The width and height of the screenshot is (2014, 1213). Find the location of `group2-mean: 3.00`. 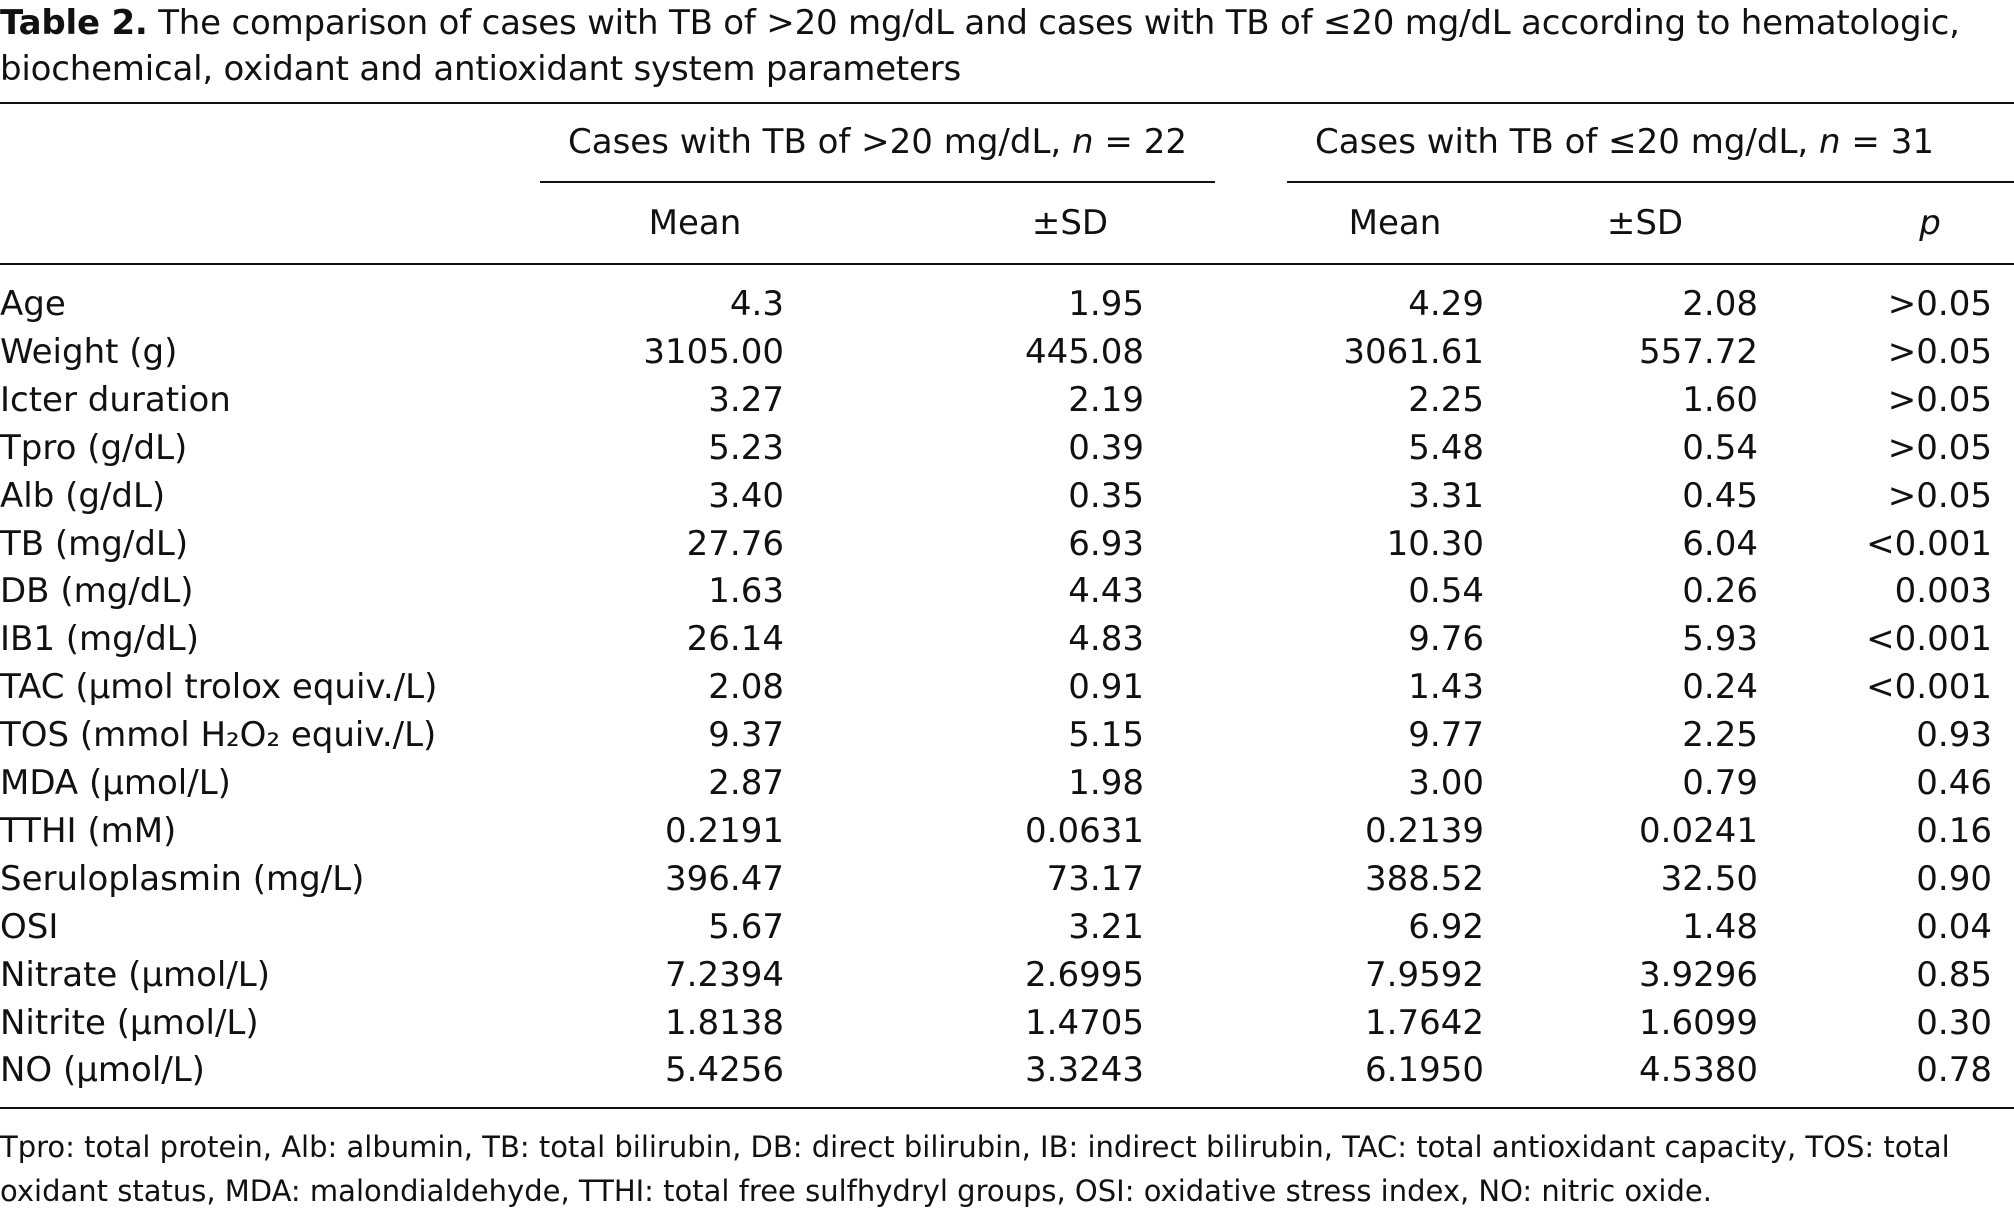

group2-mean: 3.00 is located at coordinates (1446, 783).